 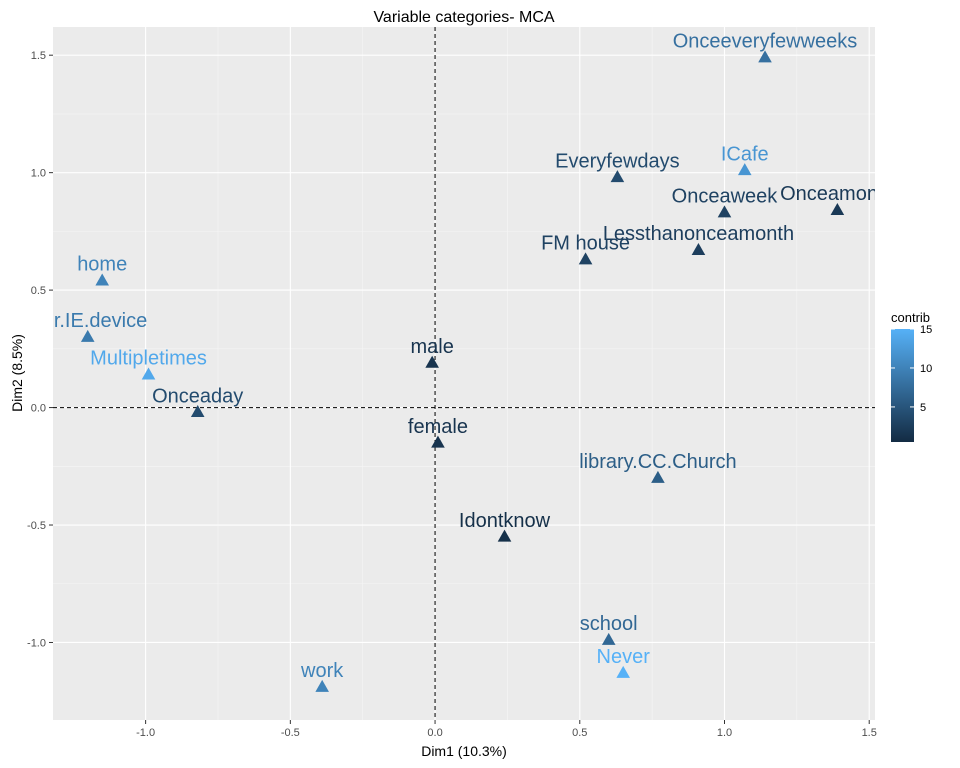 I want to click on y-tick-label: -1.0, so click(x=36, y=643).